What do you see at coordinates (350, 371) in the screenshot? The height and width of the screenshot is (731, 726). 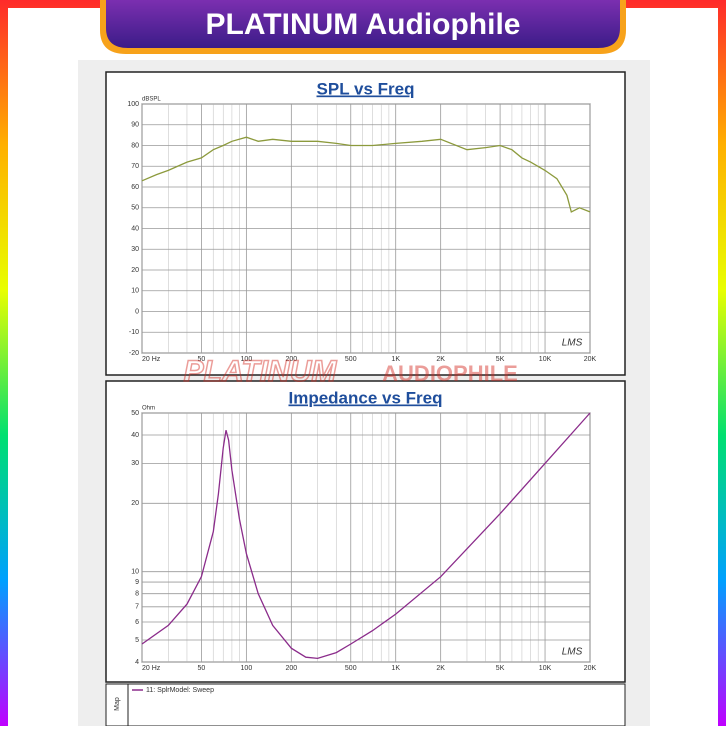 I see `watermark: PLATINUM AUDIOPHILE` at bounding box center [350, 371].